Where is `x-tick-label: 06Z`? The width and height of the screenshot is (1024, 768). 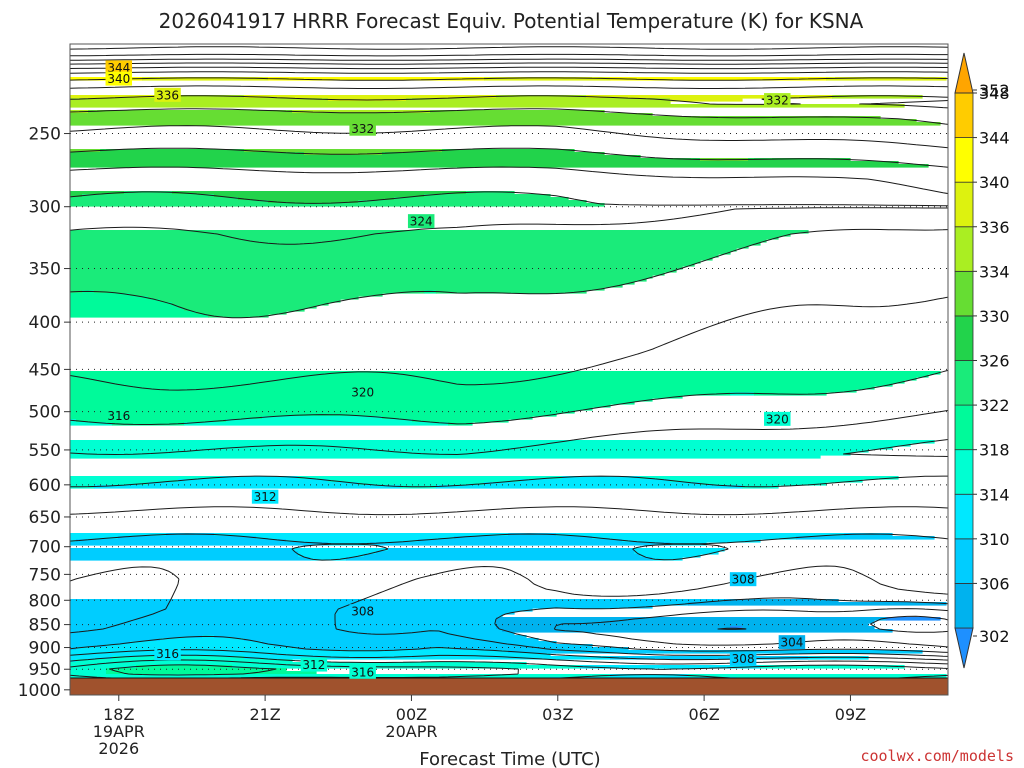
x-tick-label: 06Z is located at coordinates (703, 714).